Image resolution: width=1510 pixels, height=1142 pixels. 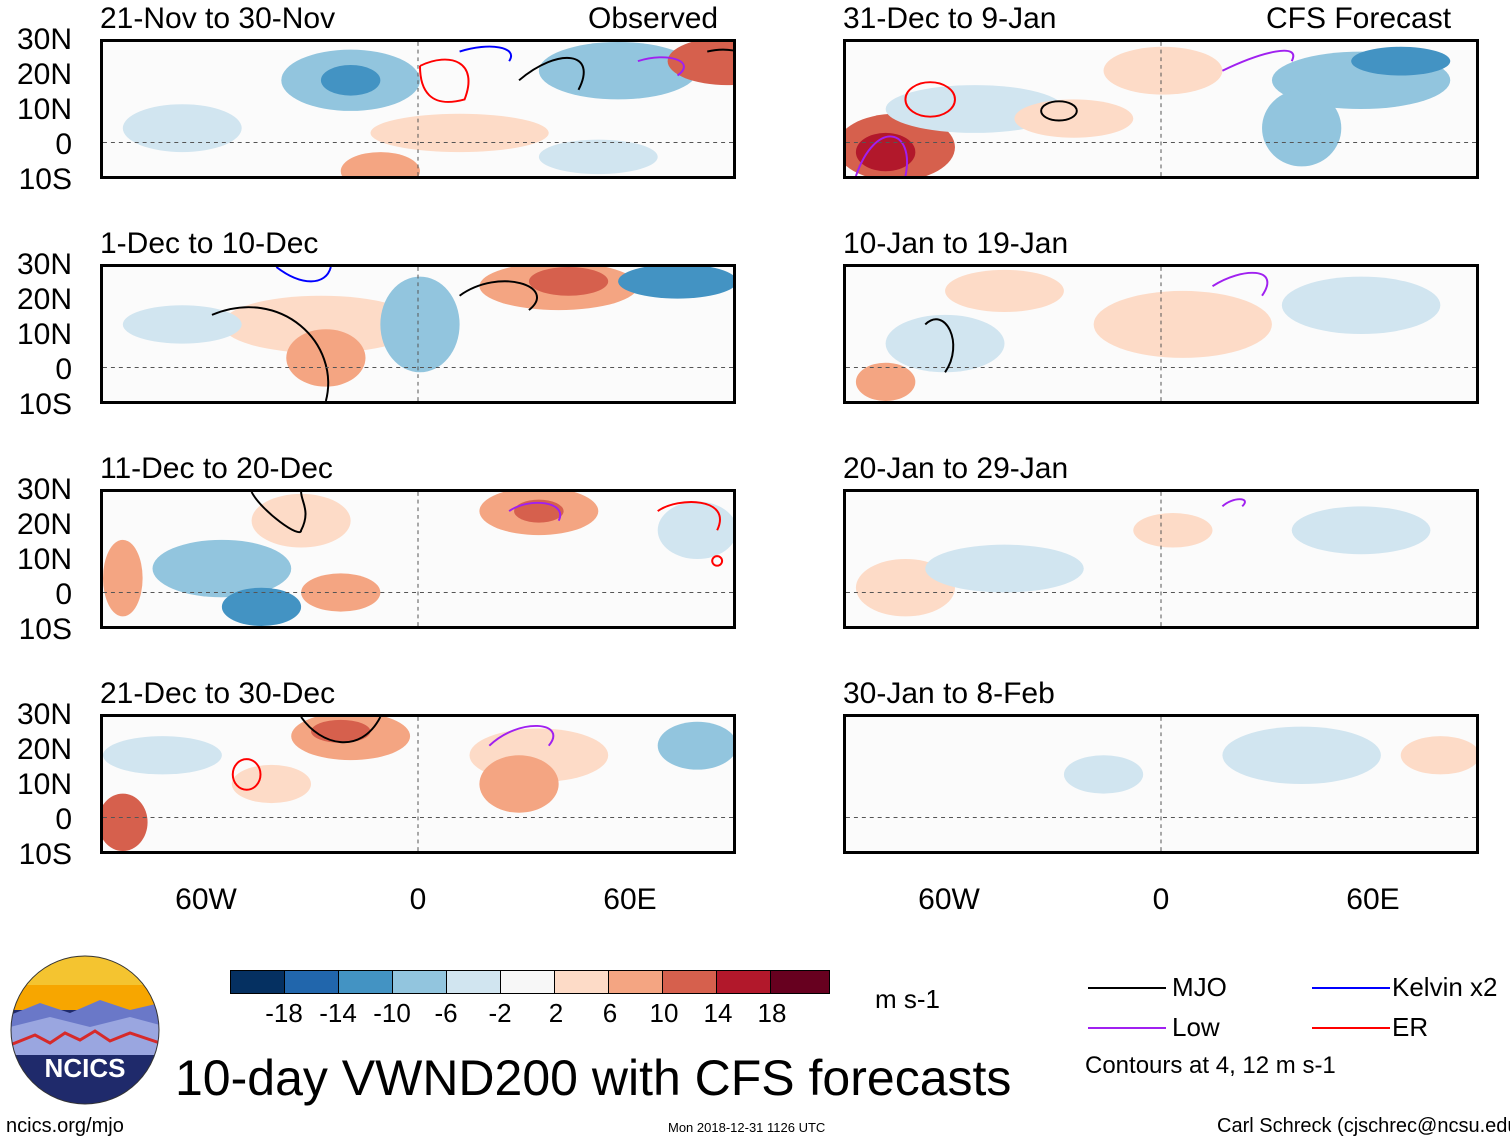 What do you see at coordinates (747, 1127) in the screenshot?
I see `timestamp: Mon 2018-12-31 1126 UTC` at bounding box center [747, 1127].